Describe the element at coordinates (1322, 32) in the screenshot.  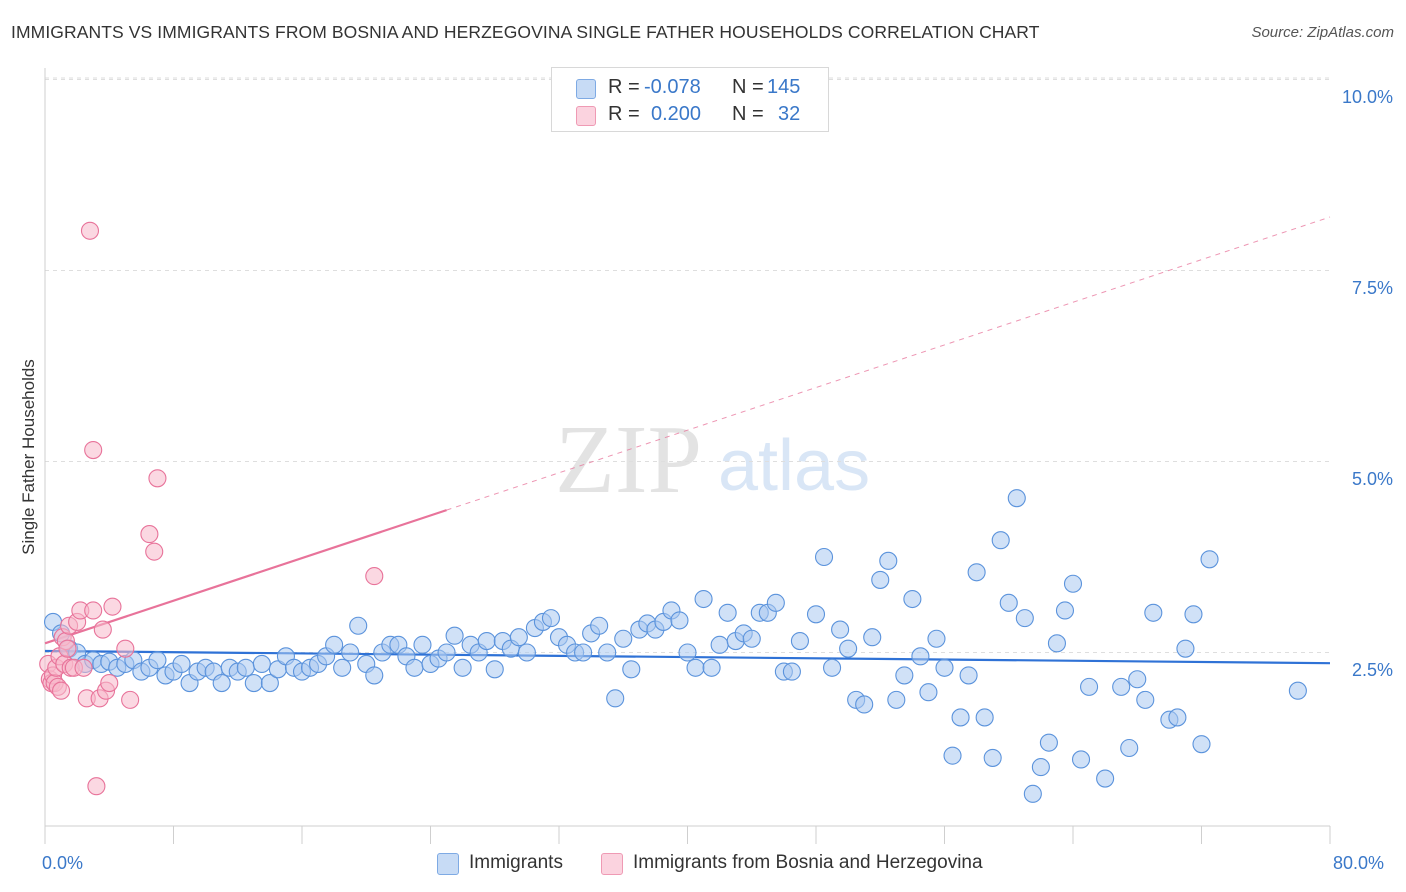
I see `source-label: Source: ZipAtlas.com` at that location.